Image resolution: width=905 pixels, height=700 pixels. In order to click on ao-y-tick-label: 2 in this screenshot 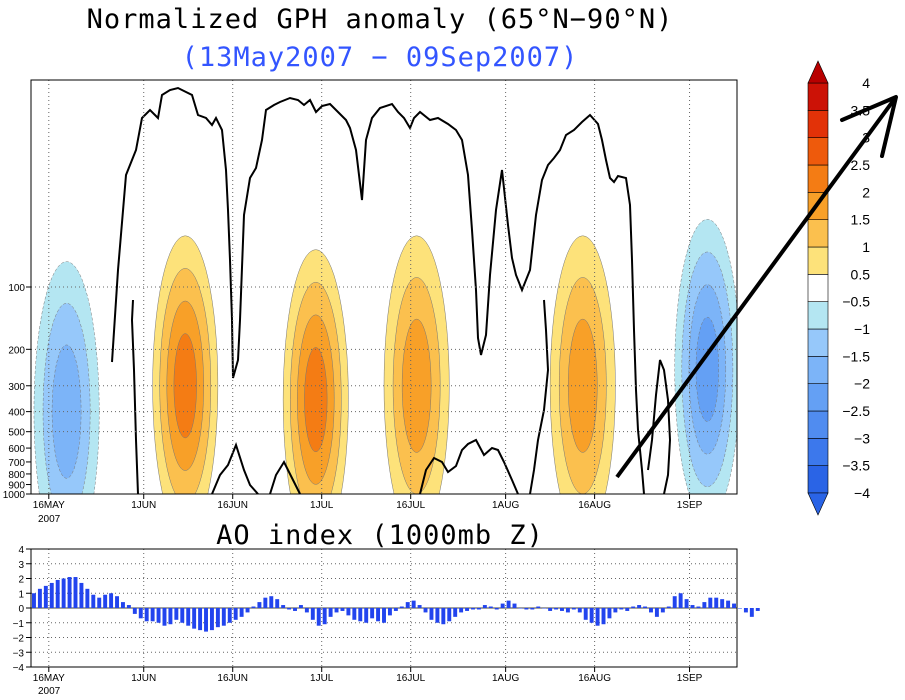, I will do `click(21, 580)`.